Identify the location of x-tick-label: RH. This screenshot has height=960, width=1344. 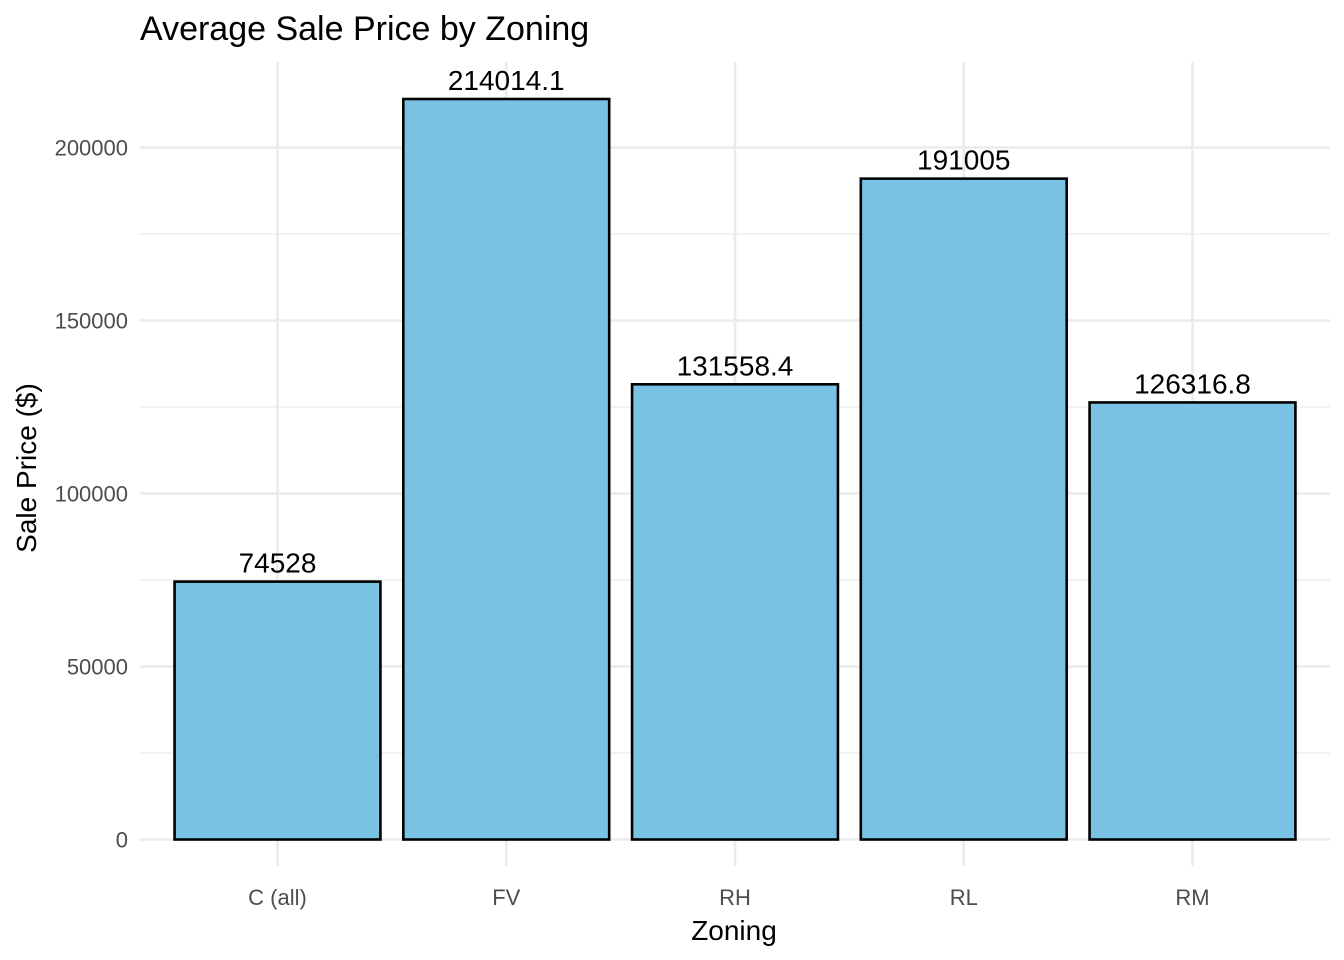
(735, 897).